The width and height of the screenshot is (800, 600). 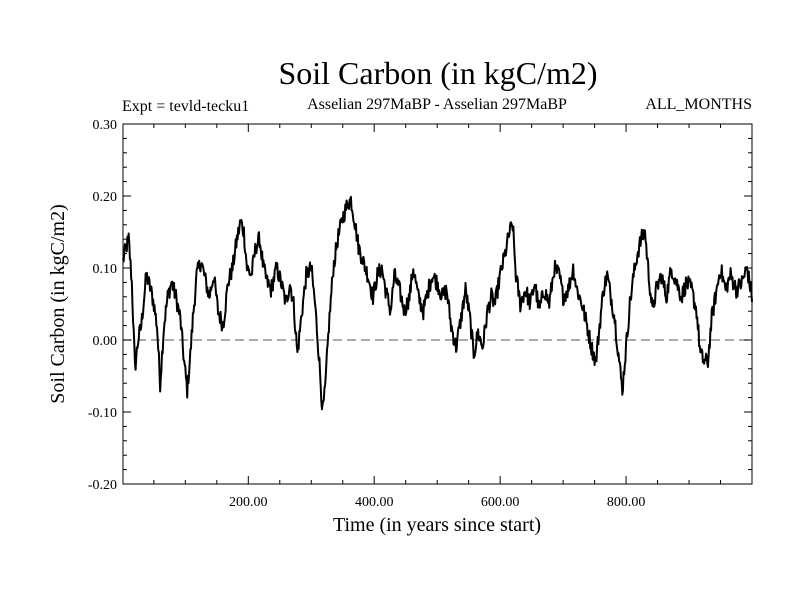 I want to click on y-tick-label: 0.30, so click(x=105, y=125).